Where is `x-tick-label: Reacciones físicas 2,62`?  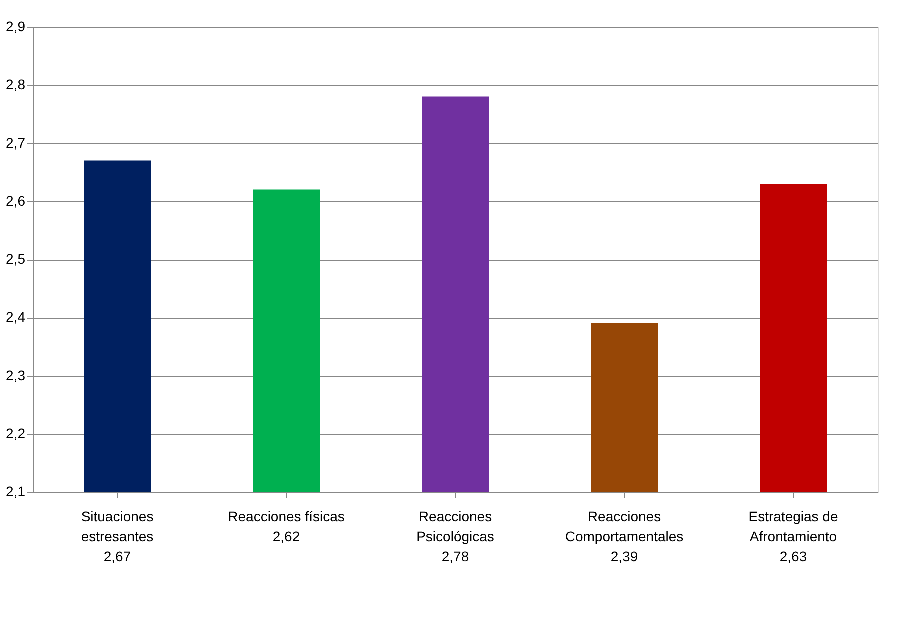 x-tick-label: Reacciones físicas 2,62 is located at coordinates (286, 526).